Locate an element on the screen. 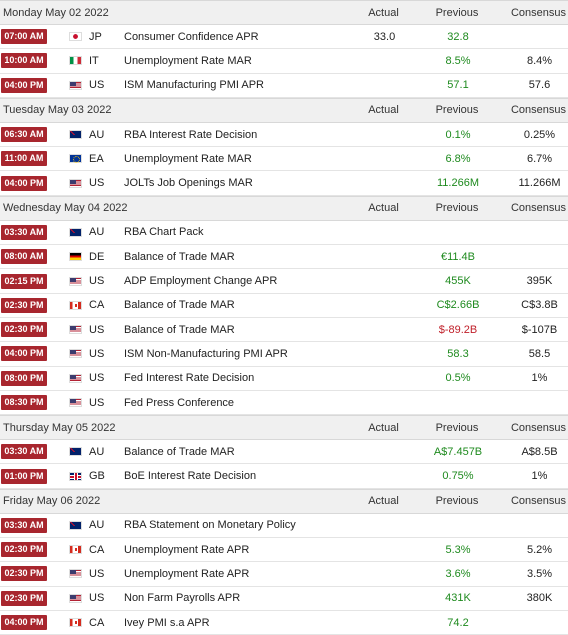 This screenshot has width=568, height=635. time-cell: 04:00 PM is located at coordinates (34, 85).